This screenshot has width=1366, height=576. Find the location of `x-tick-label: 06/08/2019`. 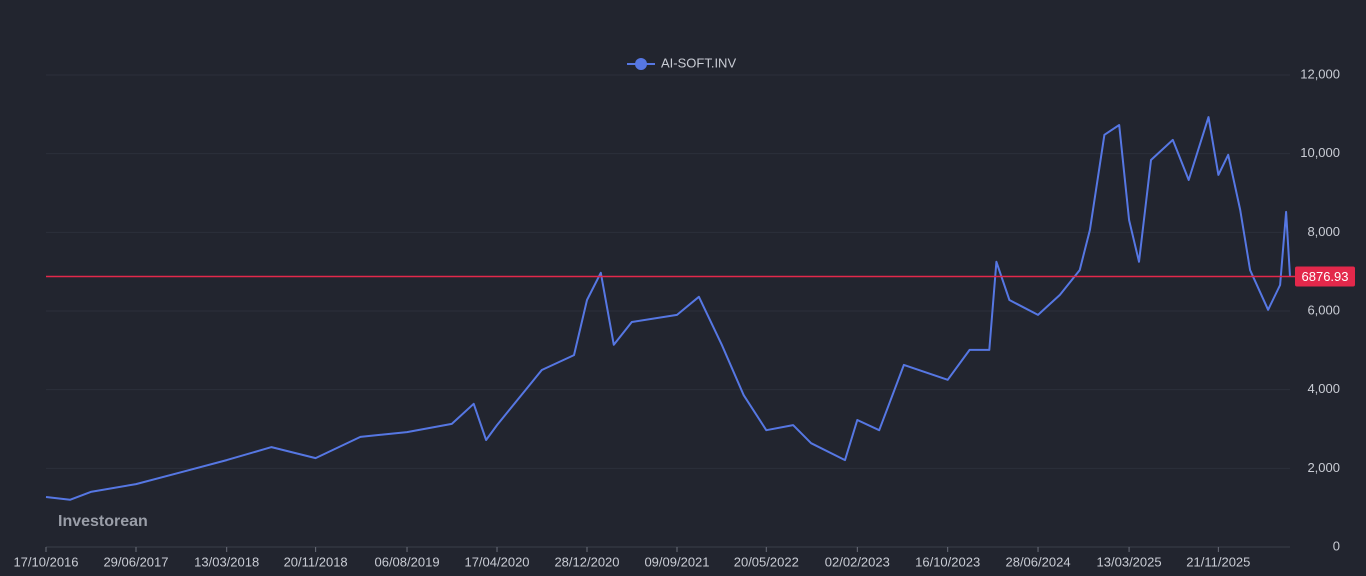

x-tick-label: 06/08/2019 is located at coordinates (406, 561).